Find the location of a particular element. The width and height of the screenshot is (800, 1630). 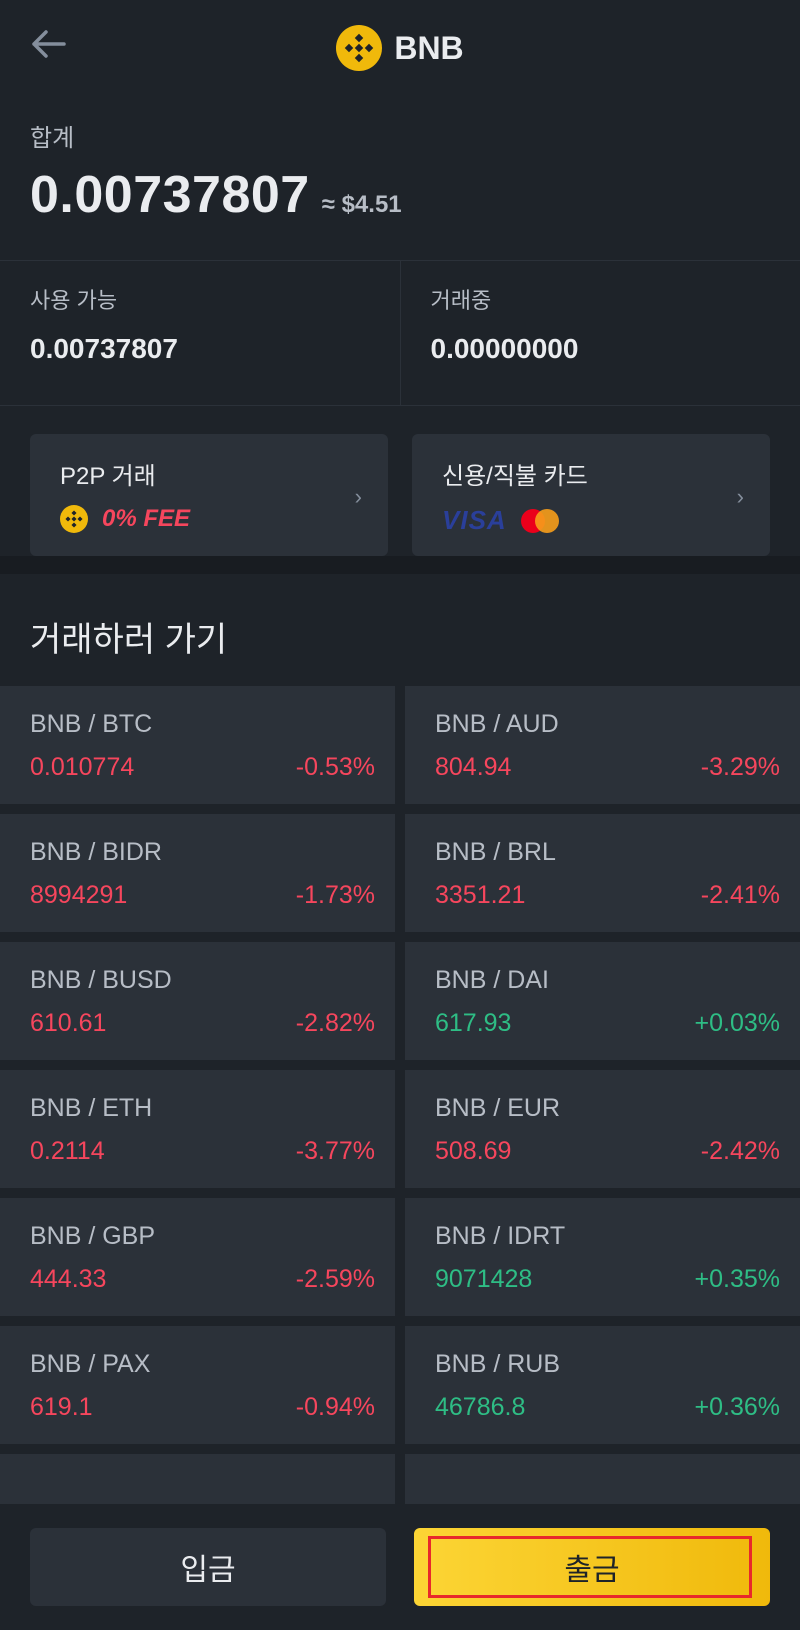

pair-card-bnb-btc: BNB / BTC 0.010774 -0.53% is located at coordinates (197, 745).